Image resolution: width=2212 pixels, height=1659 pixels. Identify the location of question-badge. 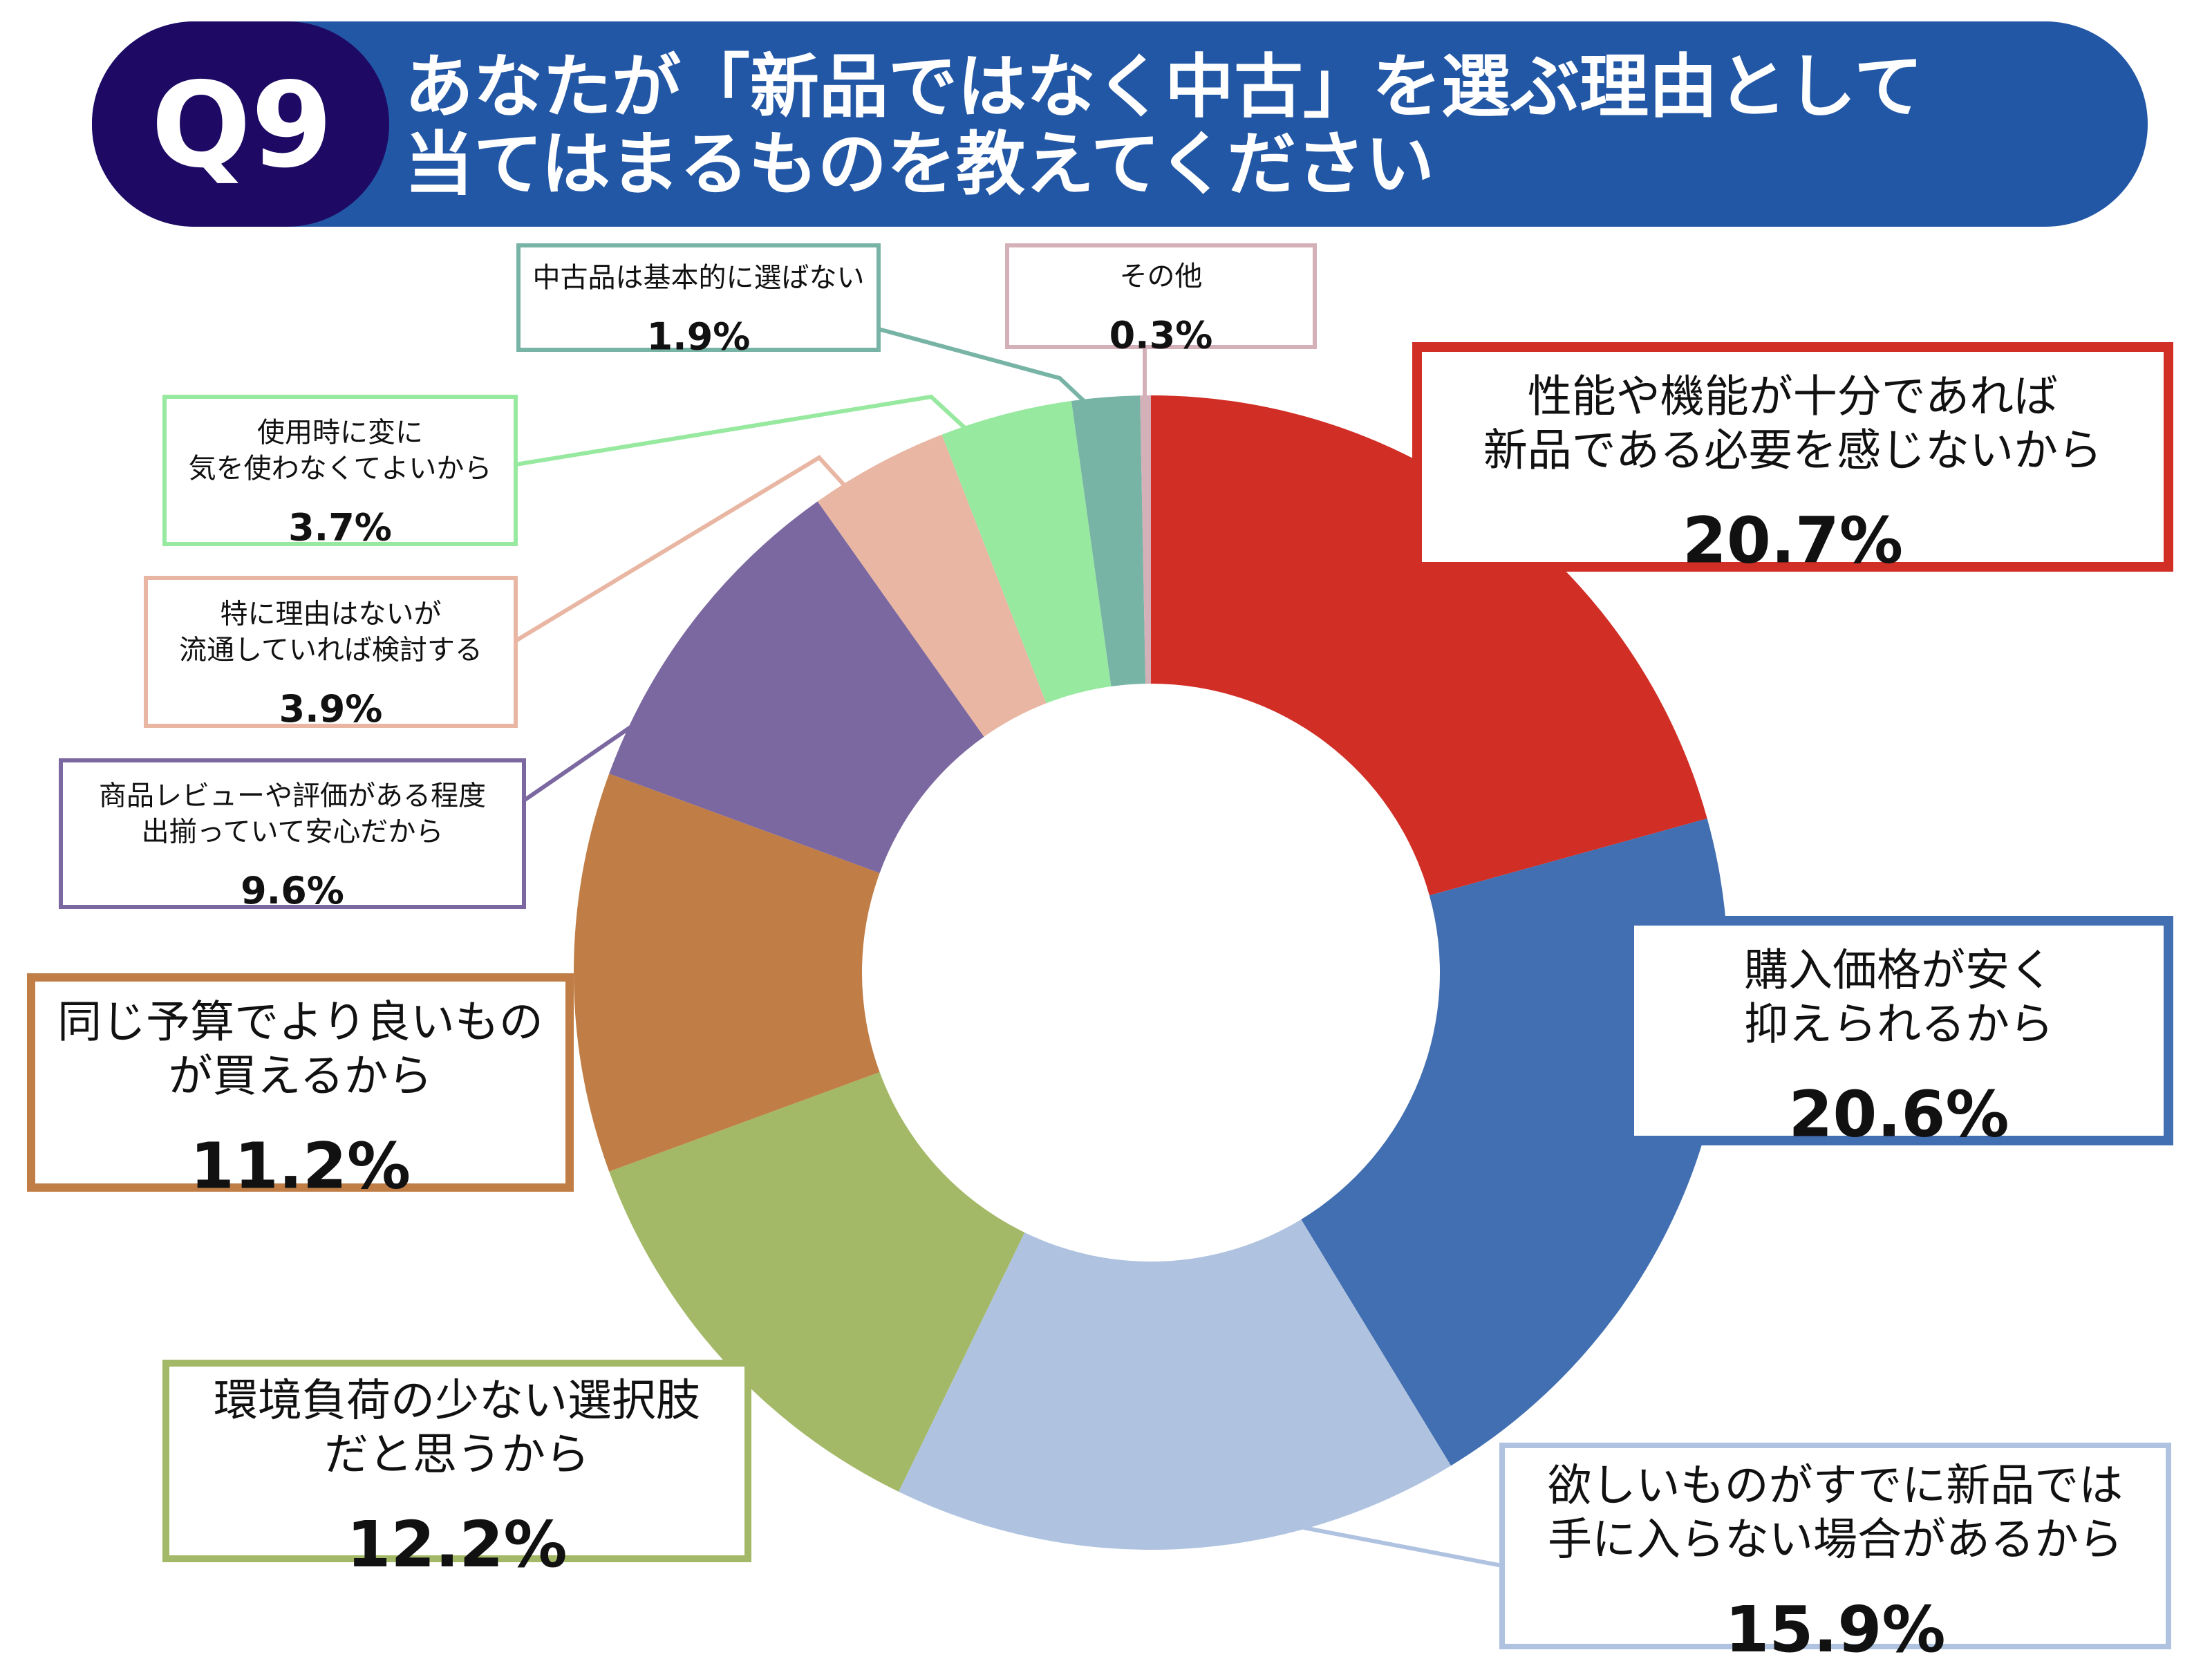
(240, 124).